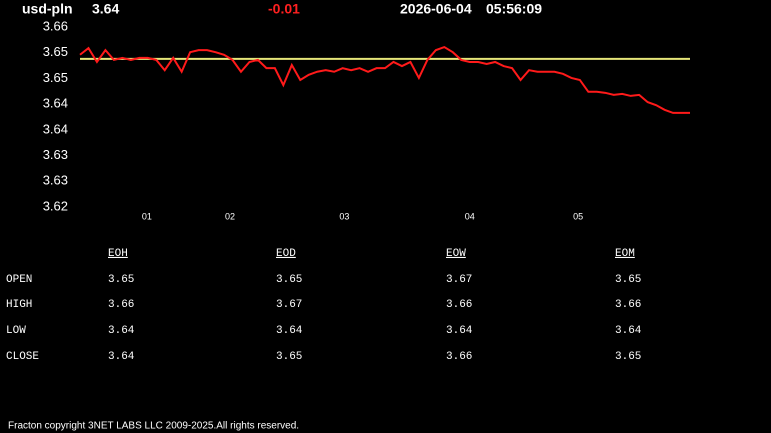 This screenshot has width=771, height=433. What do you see at coordinates (456, 254) in the screenshot?
I see `column-header: EOW` at bounding box center [456, 254].